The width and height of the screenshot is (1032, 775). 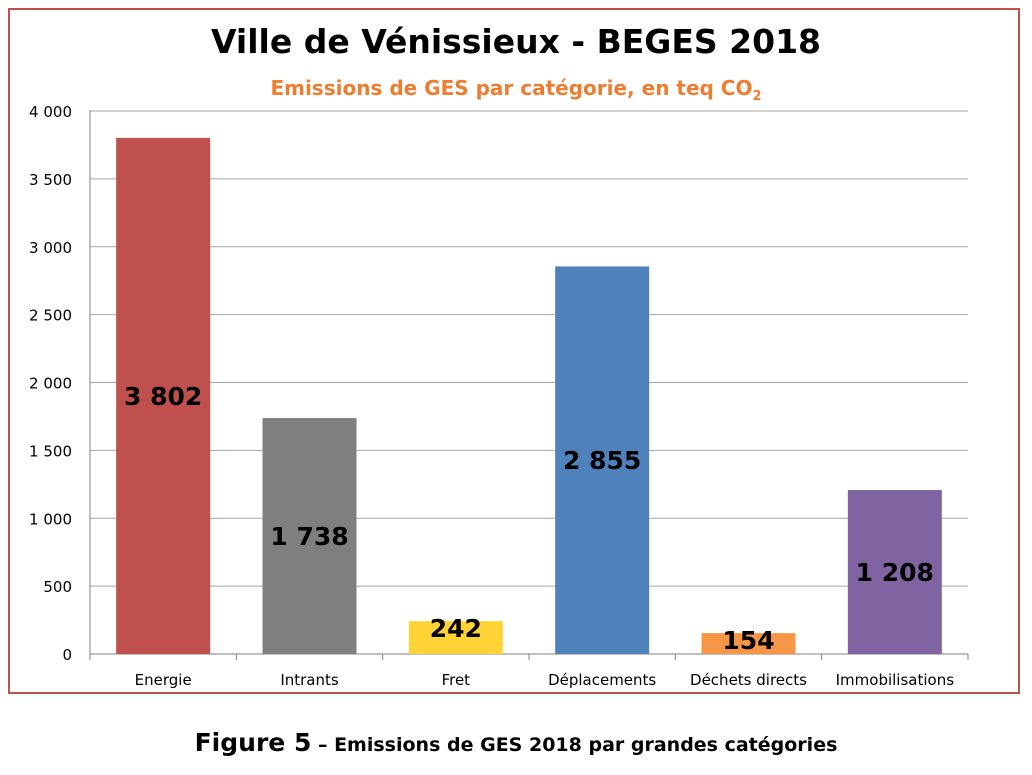 What do you see at coordinates (67, 655) in the screenshot?
I see `y-tick-label: 0` at bounding box center [67, 655].